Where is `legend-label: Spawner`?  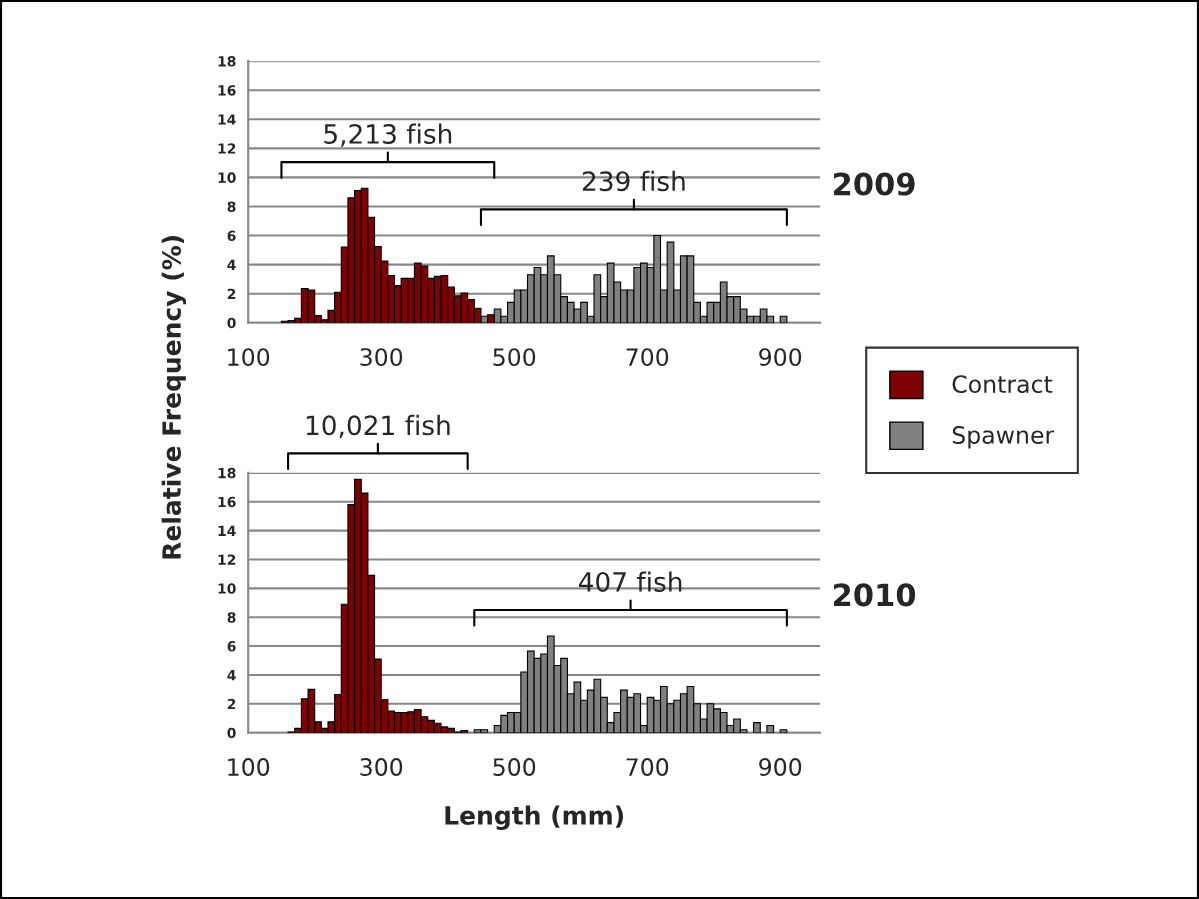
legend-label: Spawner is located at coordinates (1003, 437).